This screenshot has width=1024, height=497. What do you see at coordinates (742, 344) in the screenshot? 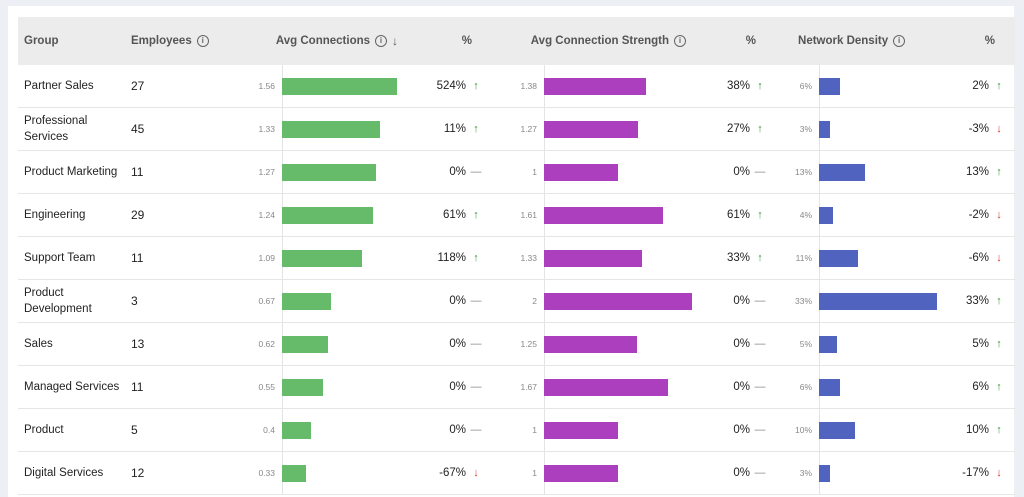
I see `strength-change-value: 0%` at bounding box center [742, 344].